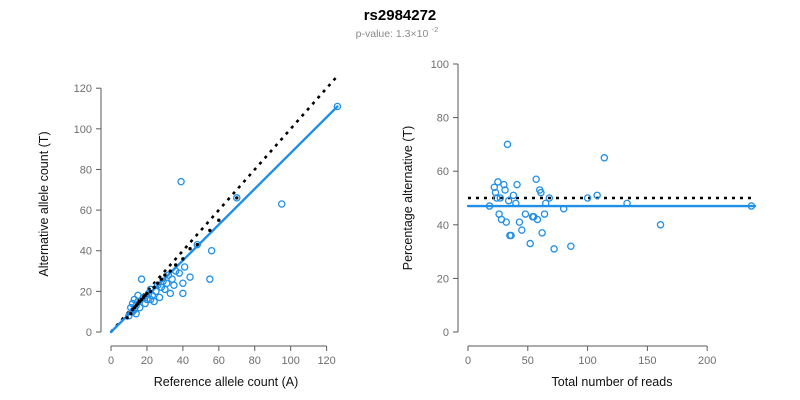 The height and width of the screenshot is (400, 800). What do you see at coordinates (647, 361) in the screenshot?
I see `x-axis-tick-label: 150` at bounding box center [647, 361].